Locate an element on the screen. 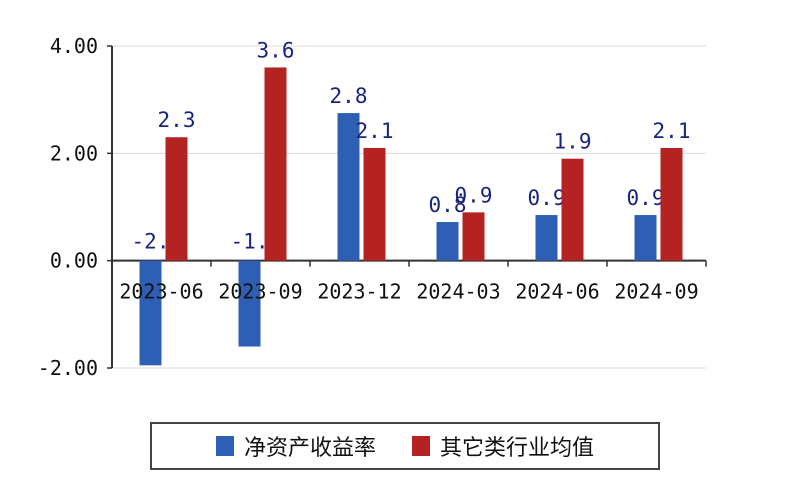 The image size is (800, 500). x-tick-label: 2023-09 is located at coordinates (260, 292).